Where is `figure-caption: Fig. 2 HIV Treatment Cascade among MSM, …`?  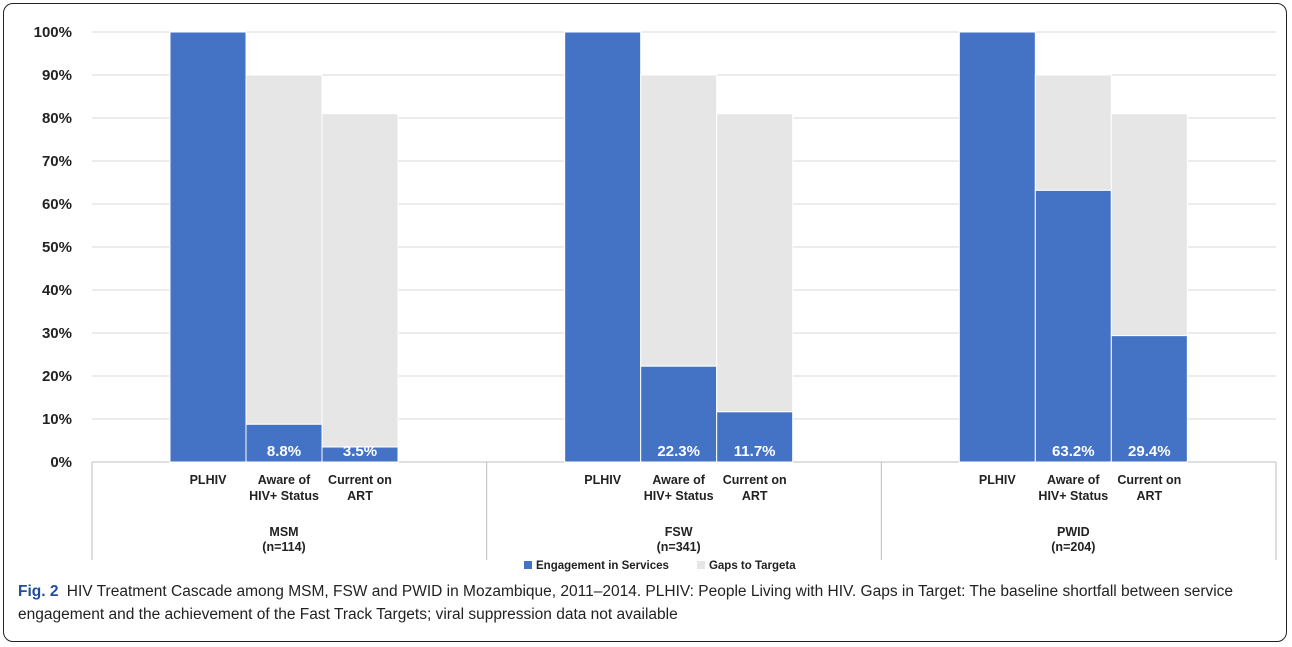
figure-caption: Fig. 2 HIV Treatment Cascade among MSM, … is located at coordinates (643, 603).